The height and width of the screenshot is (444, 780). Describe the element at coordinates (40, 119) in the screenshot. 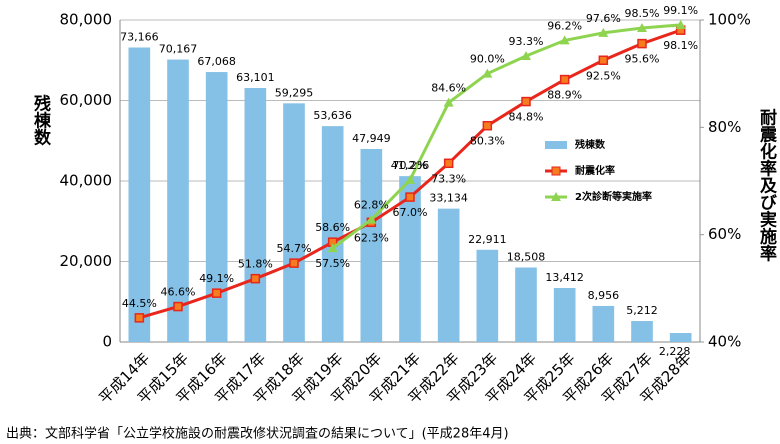

I see `y-axis-title: 残棟数` at that location.